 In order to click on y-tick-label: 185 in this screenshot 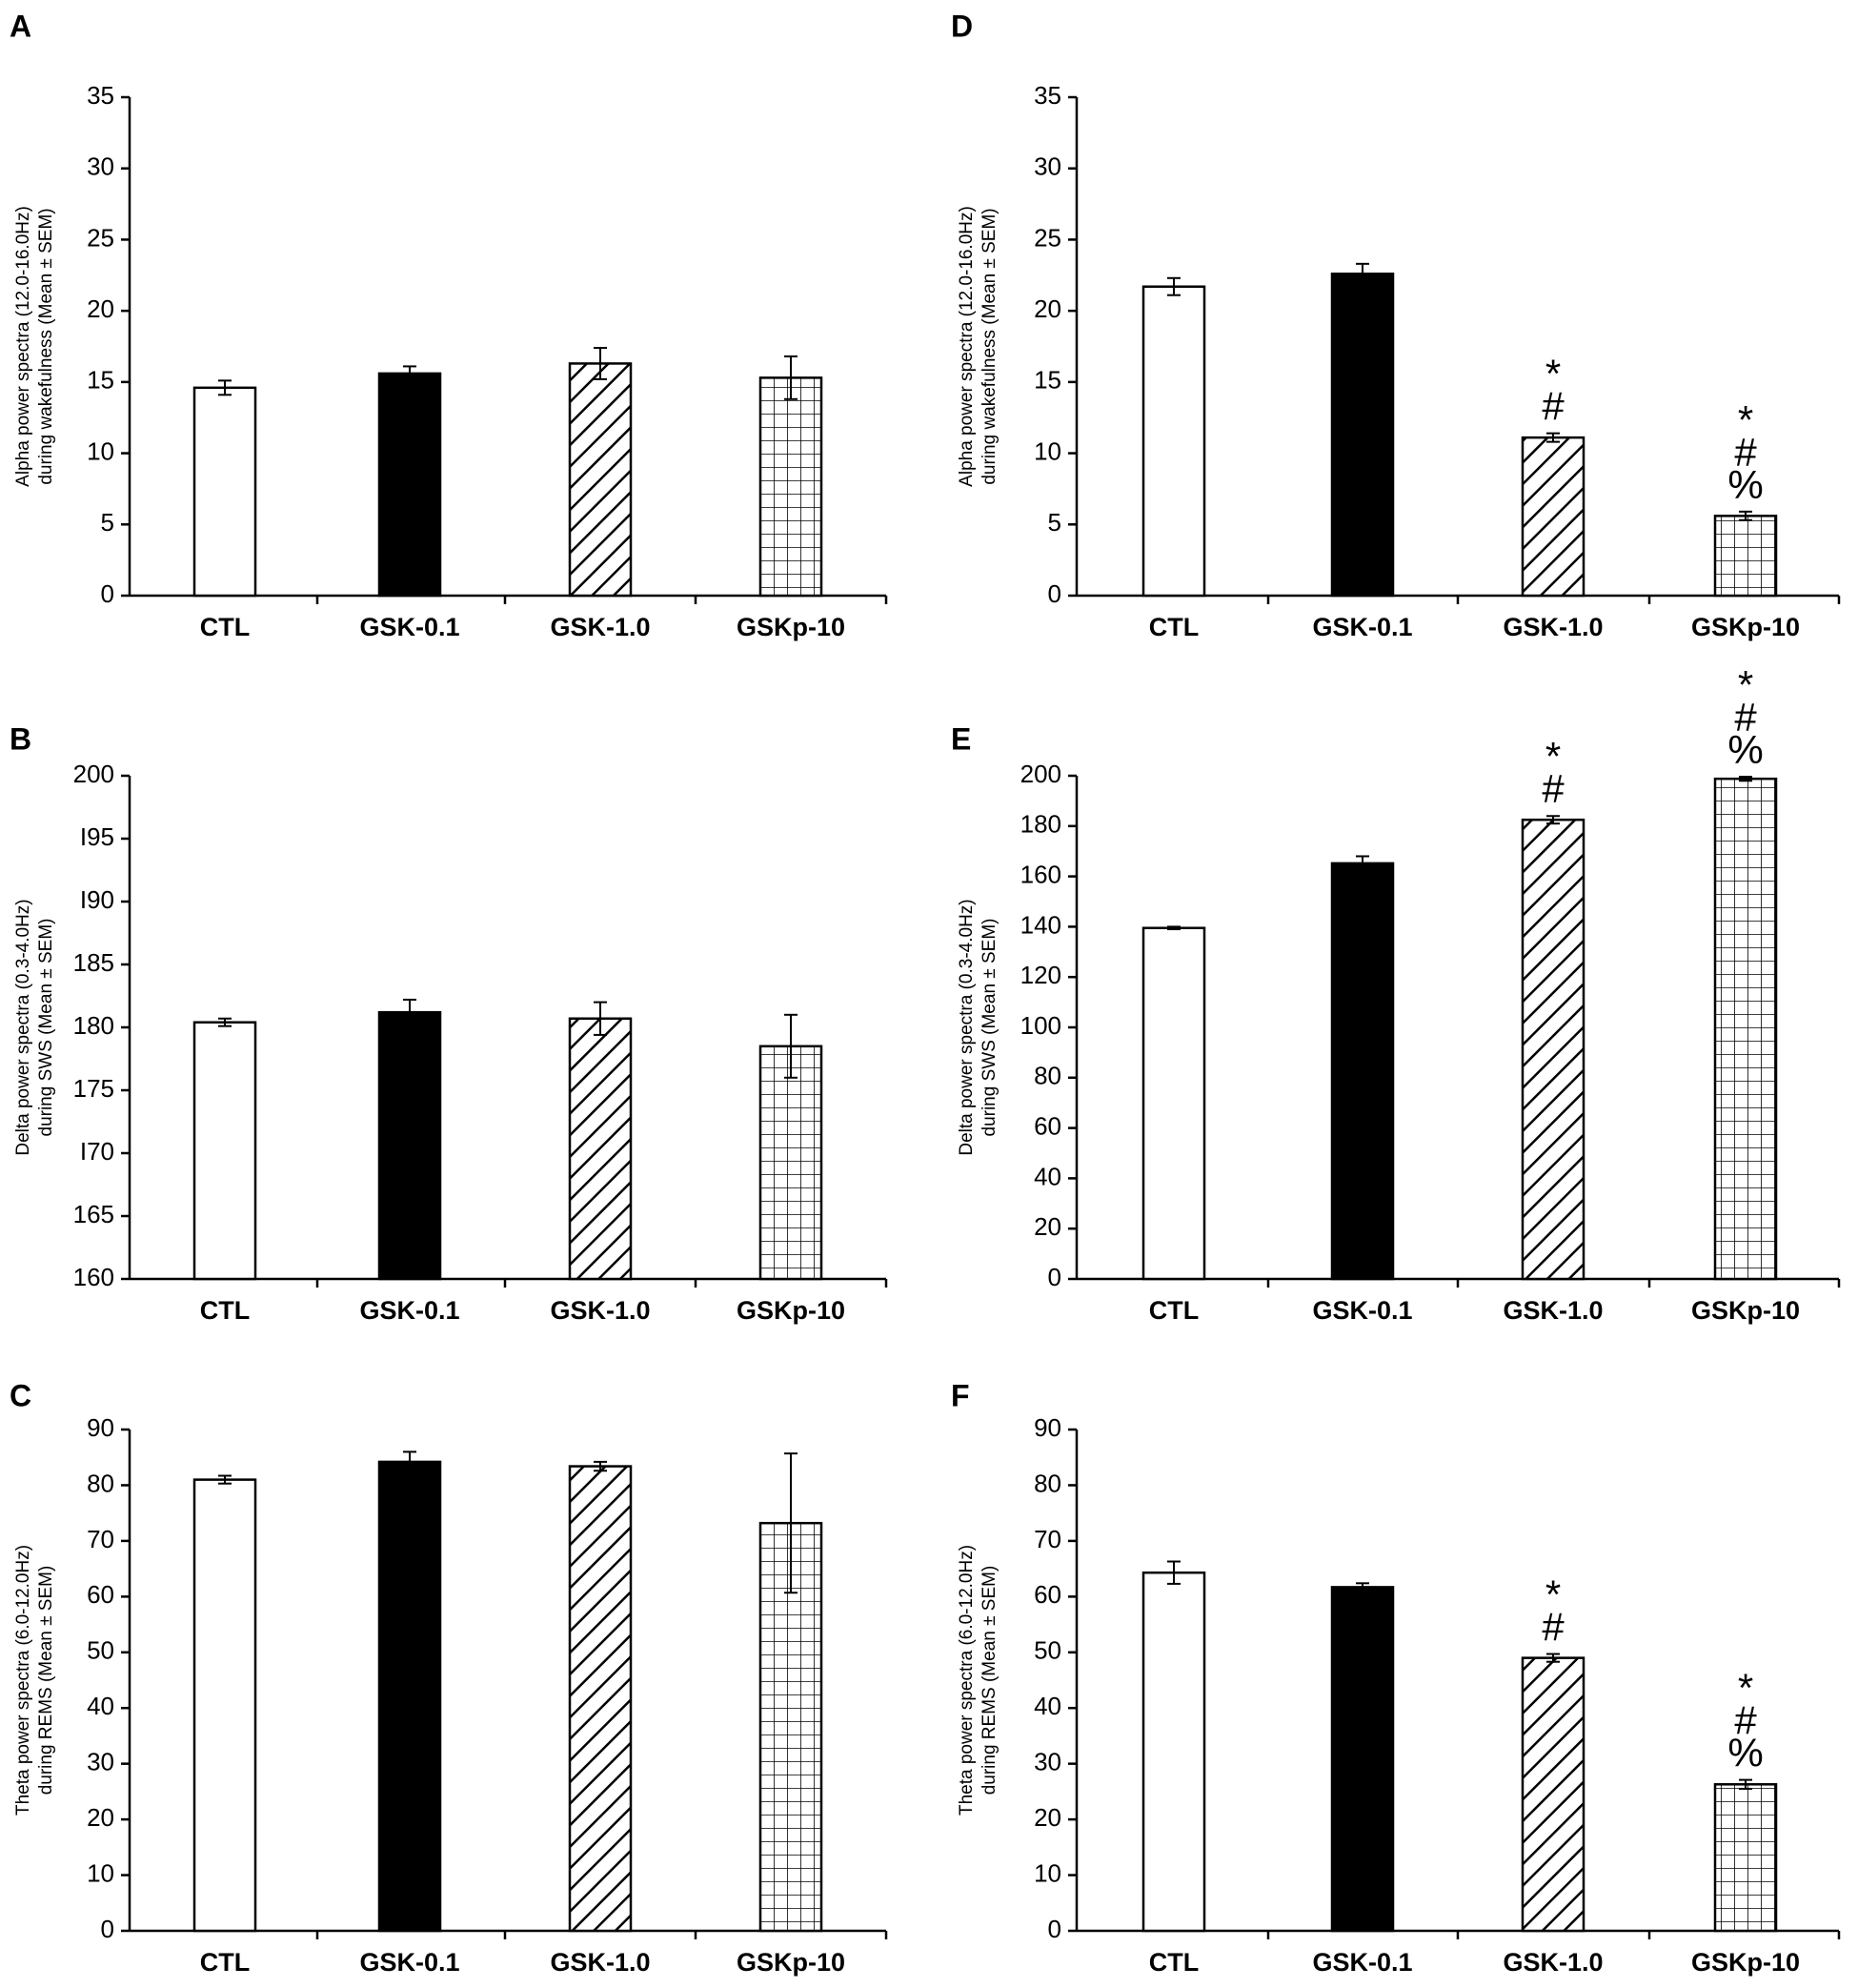, I will do `click(93, 962)`.